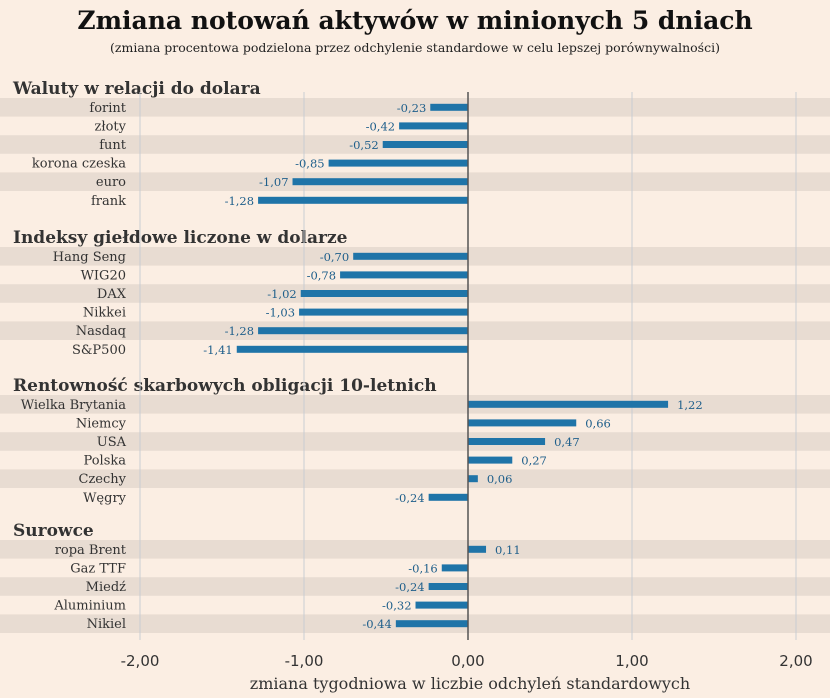  What do you see at coordinates (101, 423) in the screenshot?
I see `category-label: Niemcy` at bounding box center [101, 423].